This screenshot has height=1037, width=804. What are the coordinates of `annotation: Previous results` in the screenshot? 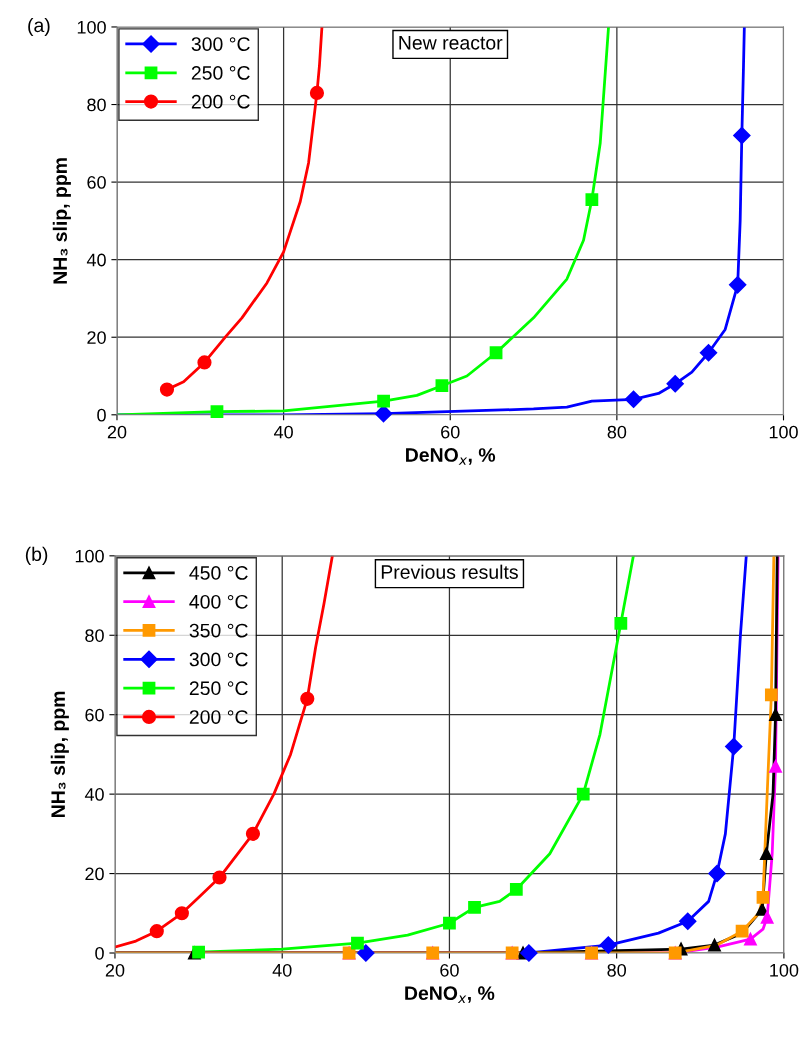 It's located at (449, 571).